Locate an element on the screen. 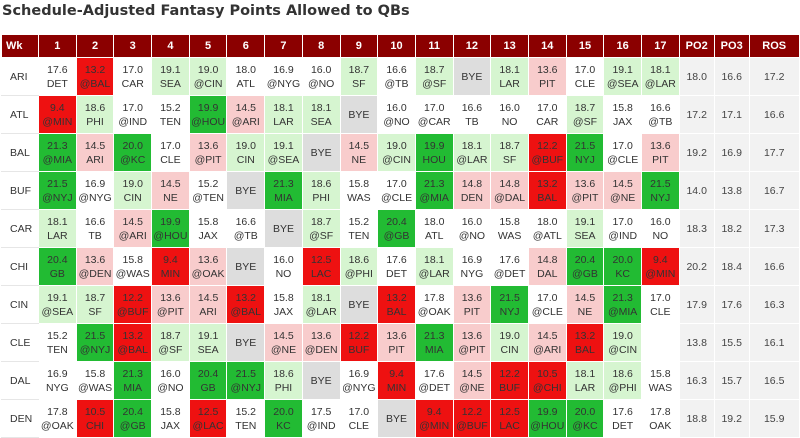  matchup-cell: 17.0 @IND is located at coordinates (622, 228).